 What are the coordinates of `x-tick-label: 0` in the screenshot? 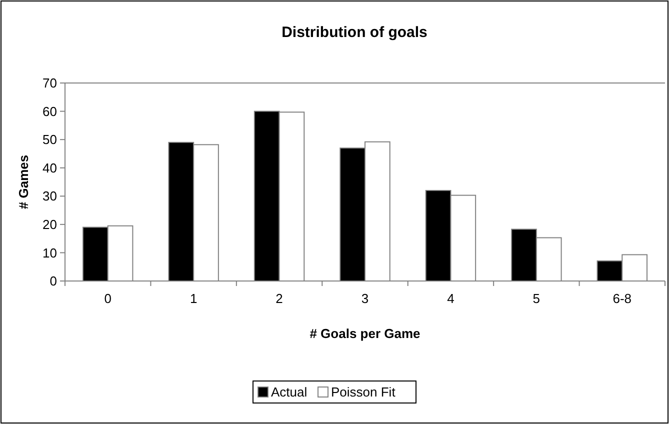 It's located at (108, 298).